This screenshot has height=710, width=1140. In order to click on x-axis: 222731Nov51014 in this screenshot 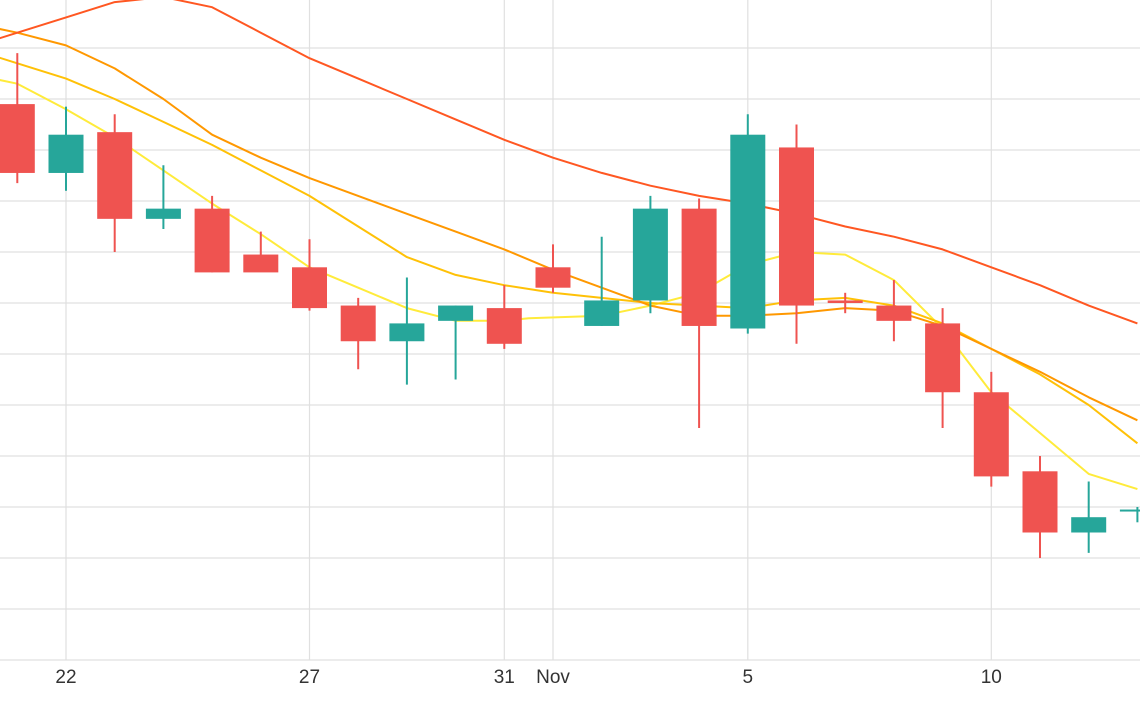, I will do `click(528, 677)`.